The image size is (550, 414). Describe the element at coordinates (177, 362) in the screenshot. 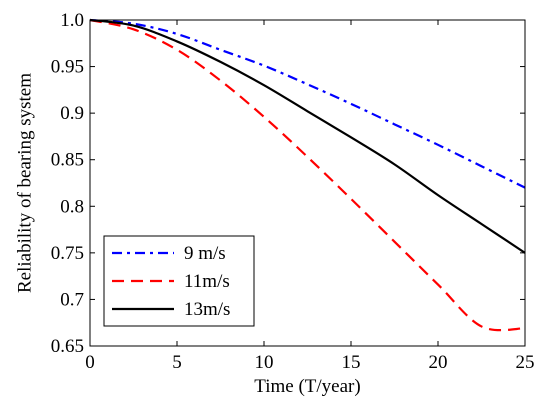

I see `x-tick-label: 5` at that location.